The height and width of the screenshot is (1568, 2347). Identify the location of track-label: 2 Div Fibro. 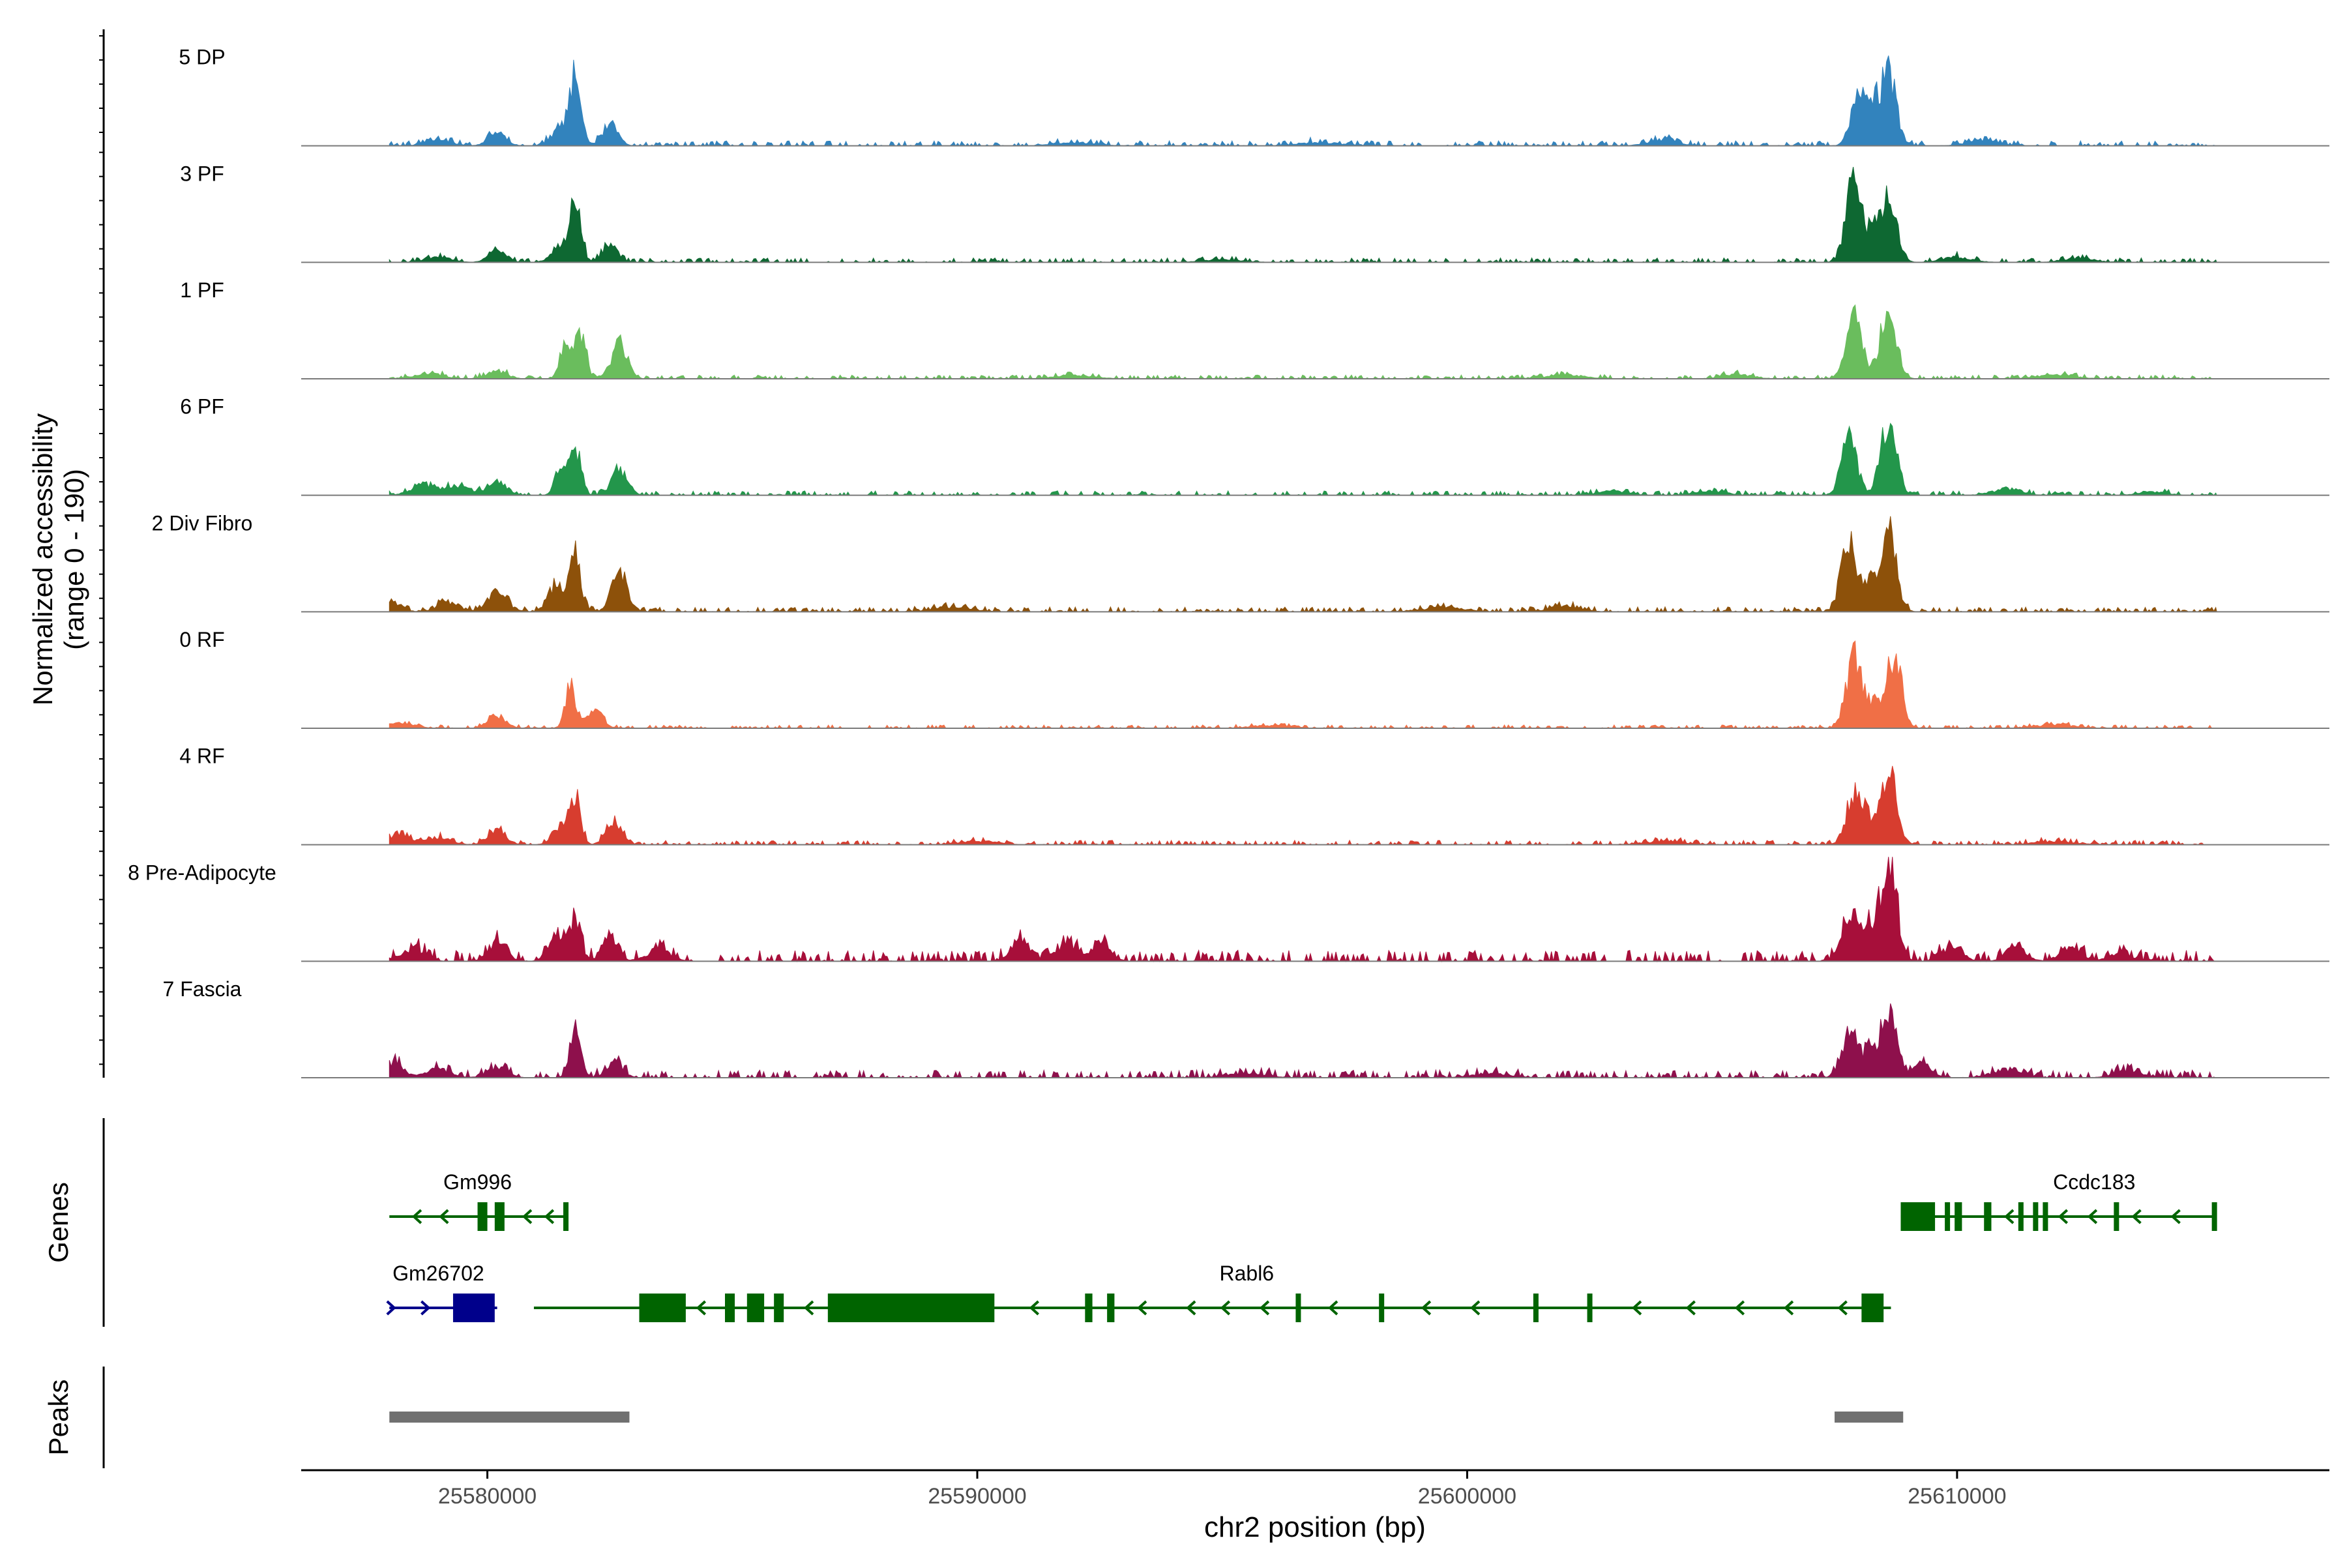
(202, 523).